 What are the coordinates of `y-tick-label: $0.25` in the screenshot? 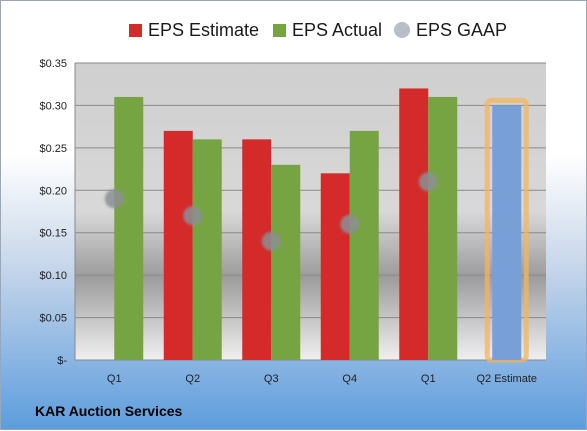 It's located at (53, 149).